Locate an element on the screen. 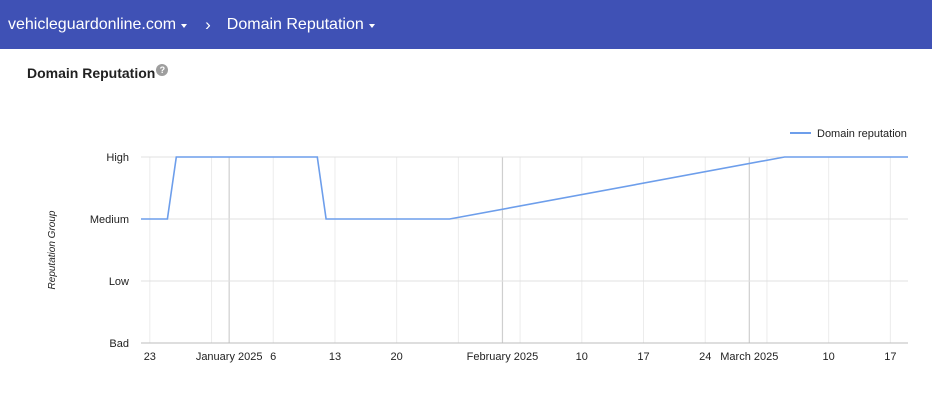 The width and height of the screenshot is (932, 412). section-selector: Domain Reputation is located at coordinates (301, 25).